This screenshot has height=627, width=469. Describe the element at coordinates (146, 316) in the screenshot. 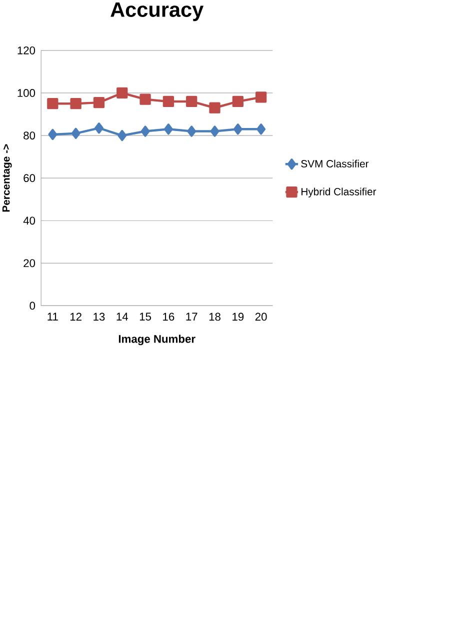

I see `x-tick-label: 15` at that location.